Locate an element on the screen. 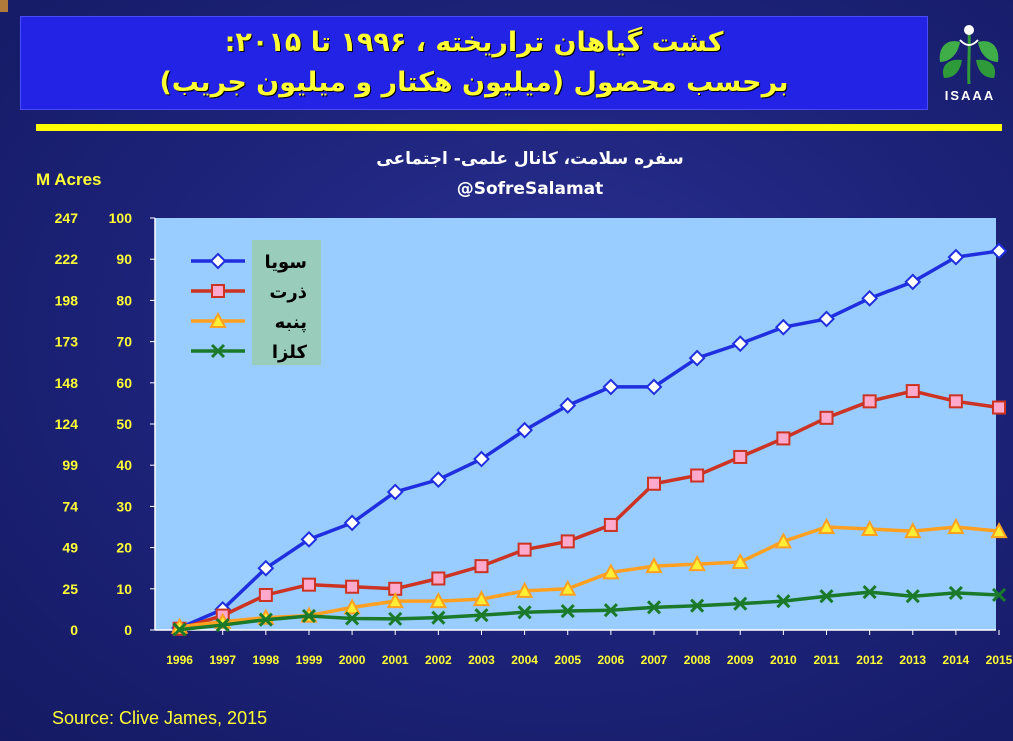 The image size is (1013, 741). secondary-axis-label: M Acres is located at coordinates (69, 179).